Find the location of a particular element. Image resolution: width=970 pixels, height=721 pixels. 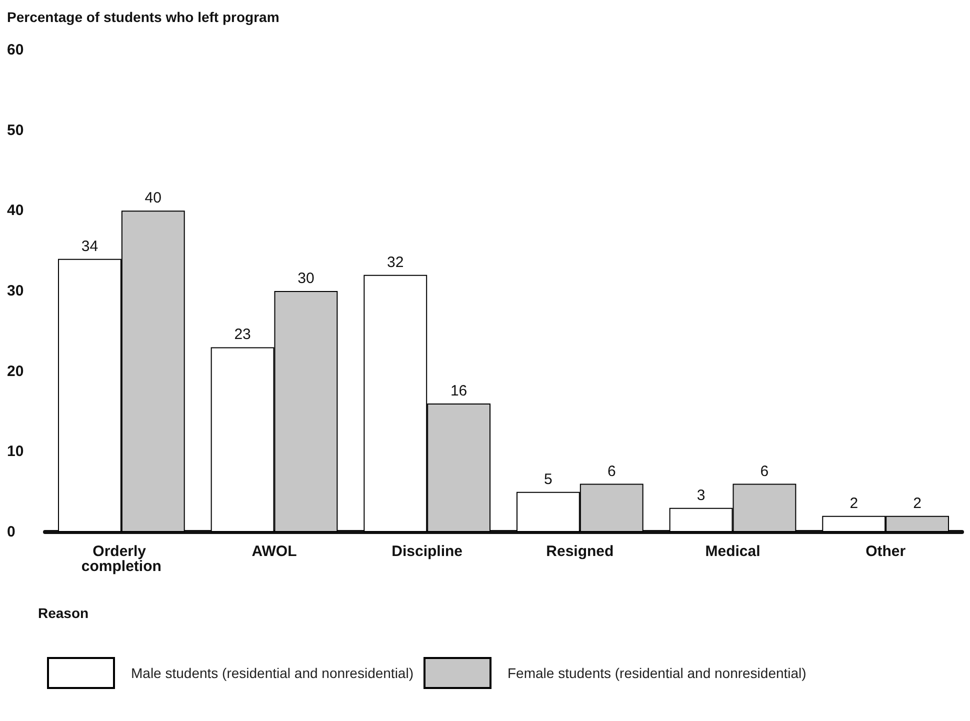

x-axis-title: Reason is located at coordinates (63, 613).